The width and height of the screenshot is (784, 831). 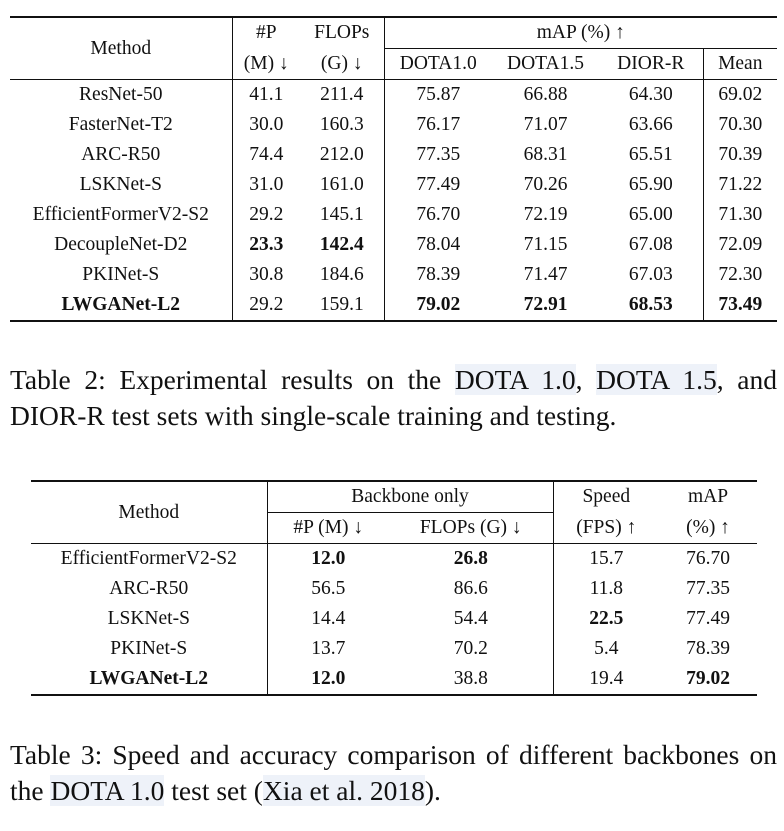 What do you see at coordinates (580, 32) in the screenshot?
I see `map-group-header: mAP (%) ↑` at bounding box center [580, 32].